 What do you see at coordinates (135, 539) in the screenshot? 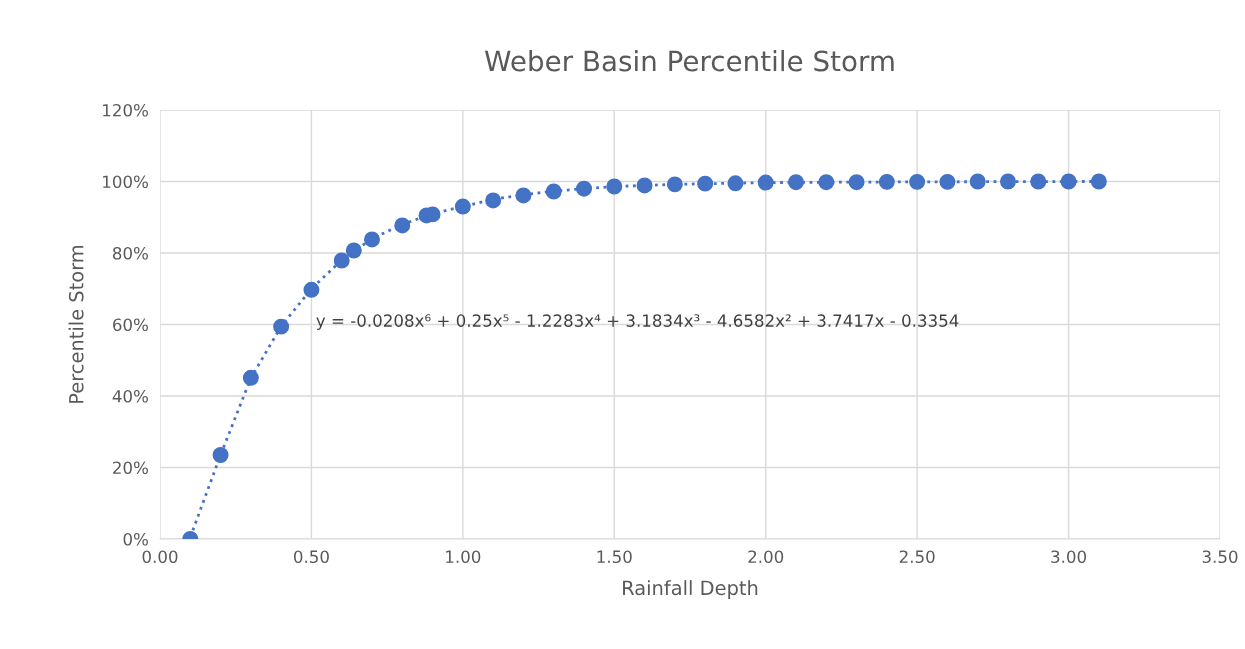
I see `y-tick-label: 0%` at bounding box center [135, 539].